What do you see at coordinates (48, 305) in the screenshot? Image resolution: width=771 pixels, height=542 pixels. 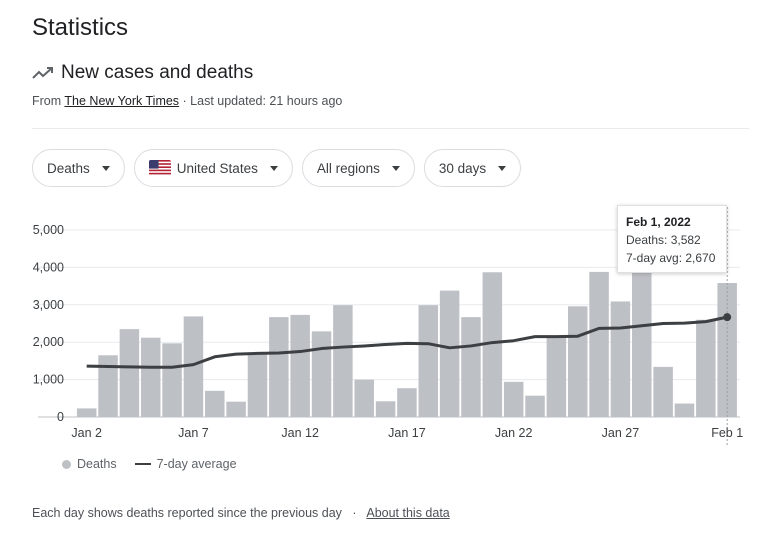 I see `y-tick-label: 3,000` at bounding box center [48, 305].